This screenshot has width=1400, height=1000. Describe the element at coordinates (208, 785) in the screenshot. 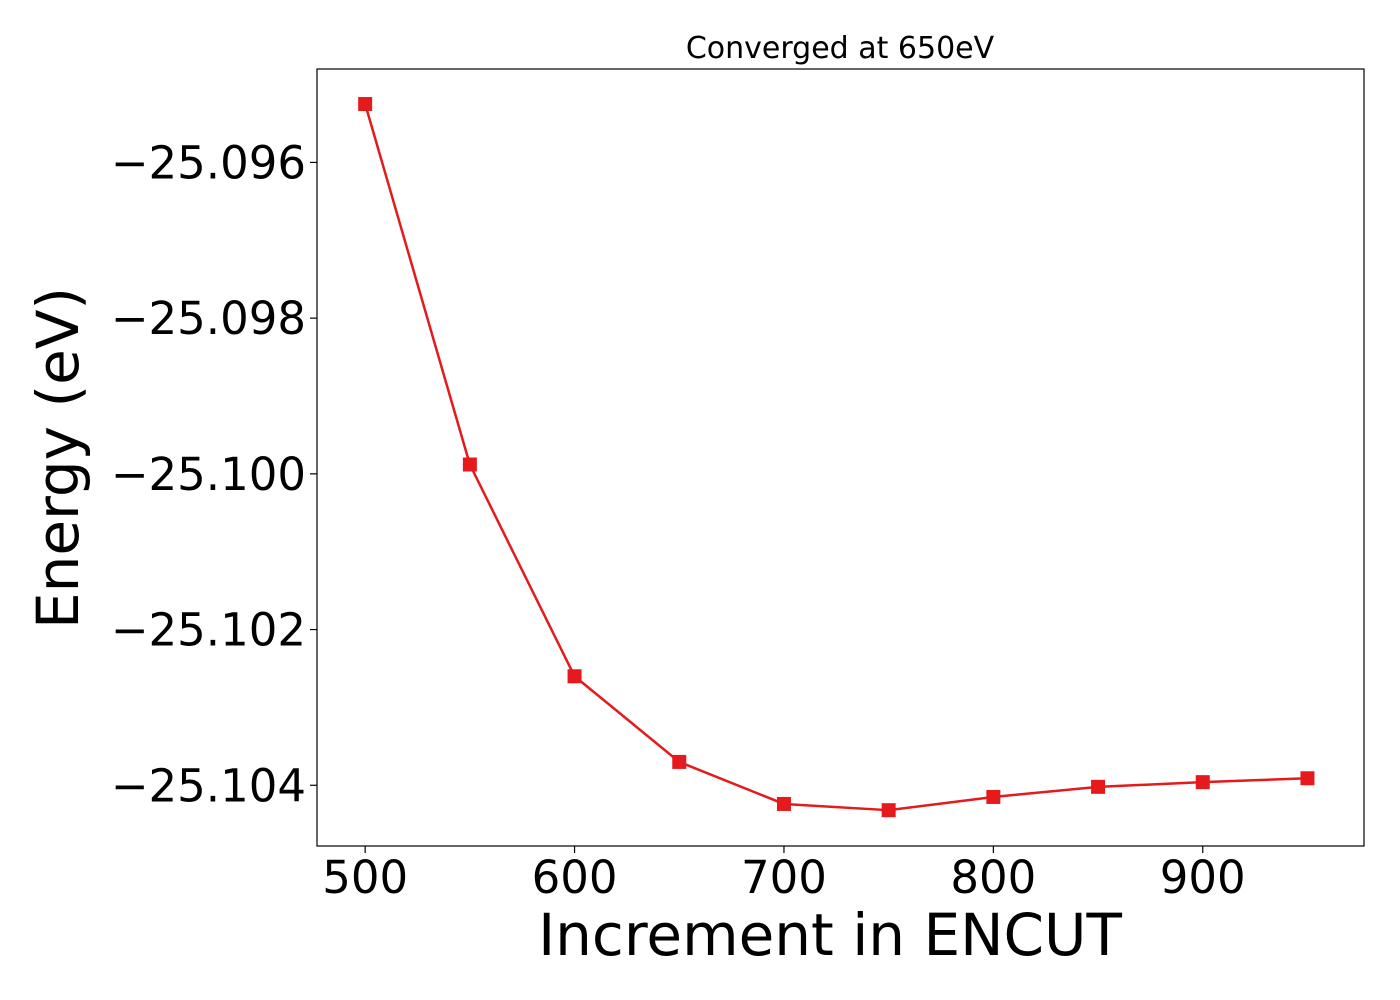

I see `y-tick-label: −25.104` at that location.